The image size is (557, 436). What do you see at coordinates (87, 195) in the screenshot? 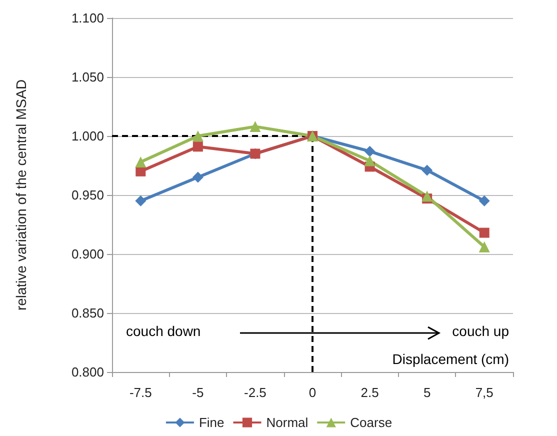
I see `y-tick-label: 0.950` at bounding box center [87, 195].